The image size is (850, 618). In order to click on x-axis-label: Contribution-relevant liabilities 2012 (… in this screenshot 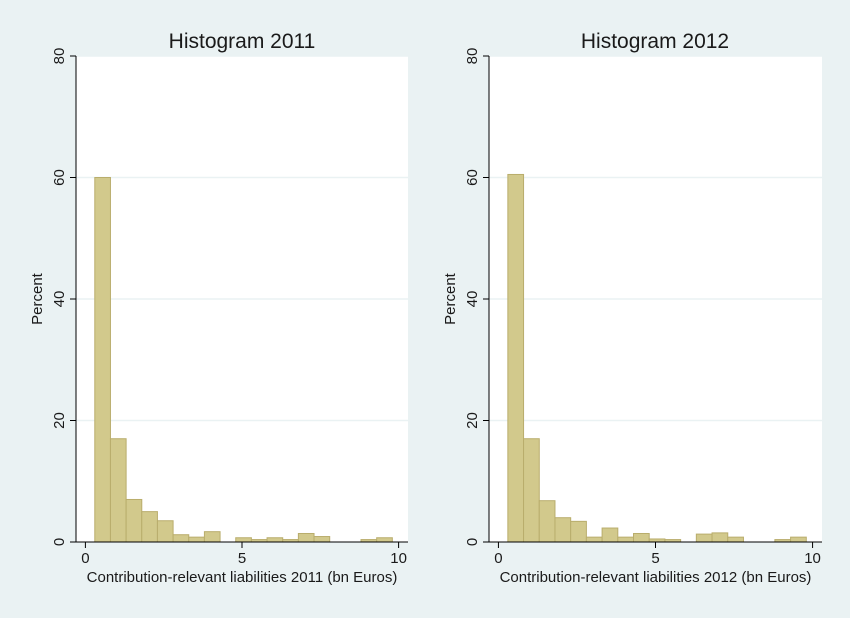, I will do `click(656, 577)`.